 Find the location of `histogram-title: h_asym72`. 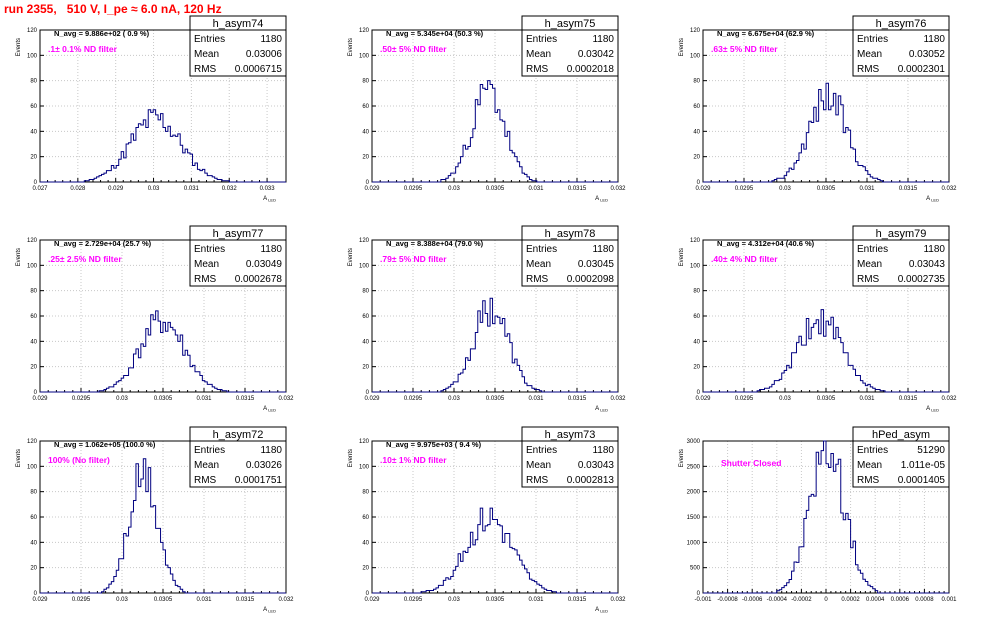

histogram-title: h_asym72 is located at coordinates (238, 435).